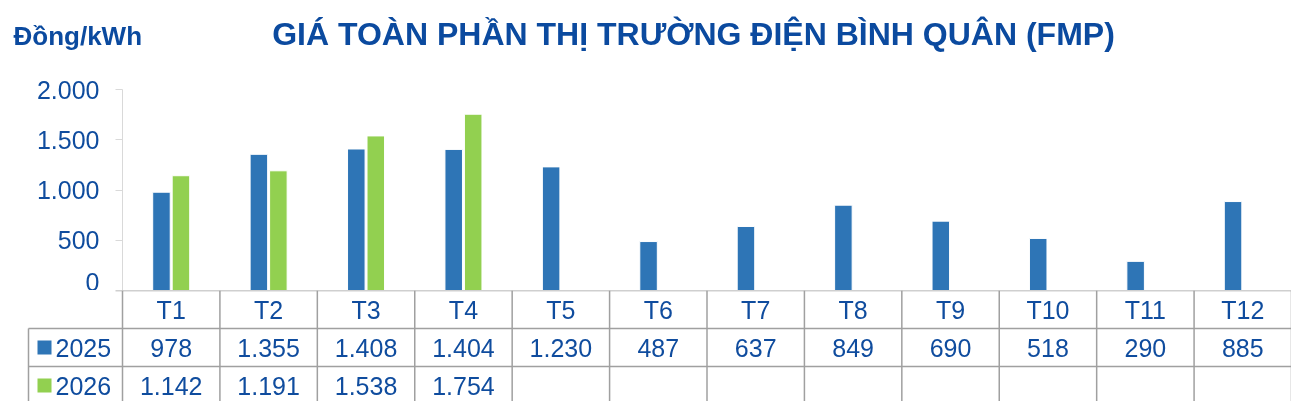 This screenshot has width=1291, height=401. Describe the element at coordinates (78, 35) in the screenshot. I see `y-axis-title: Đồng/kWh` at that location.